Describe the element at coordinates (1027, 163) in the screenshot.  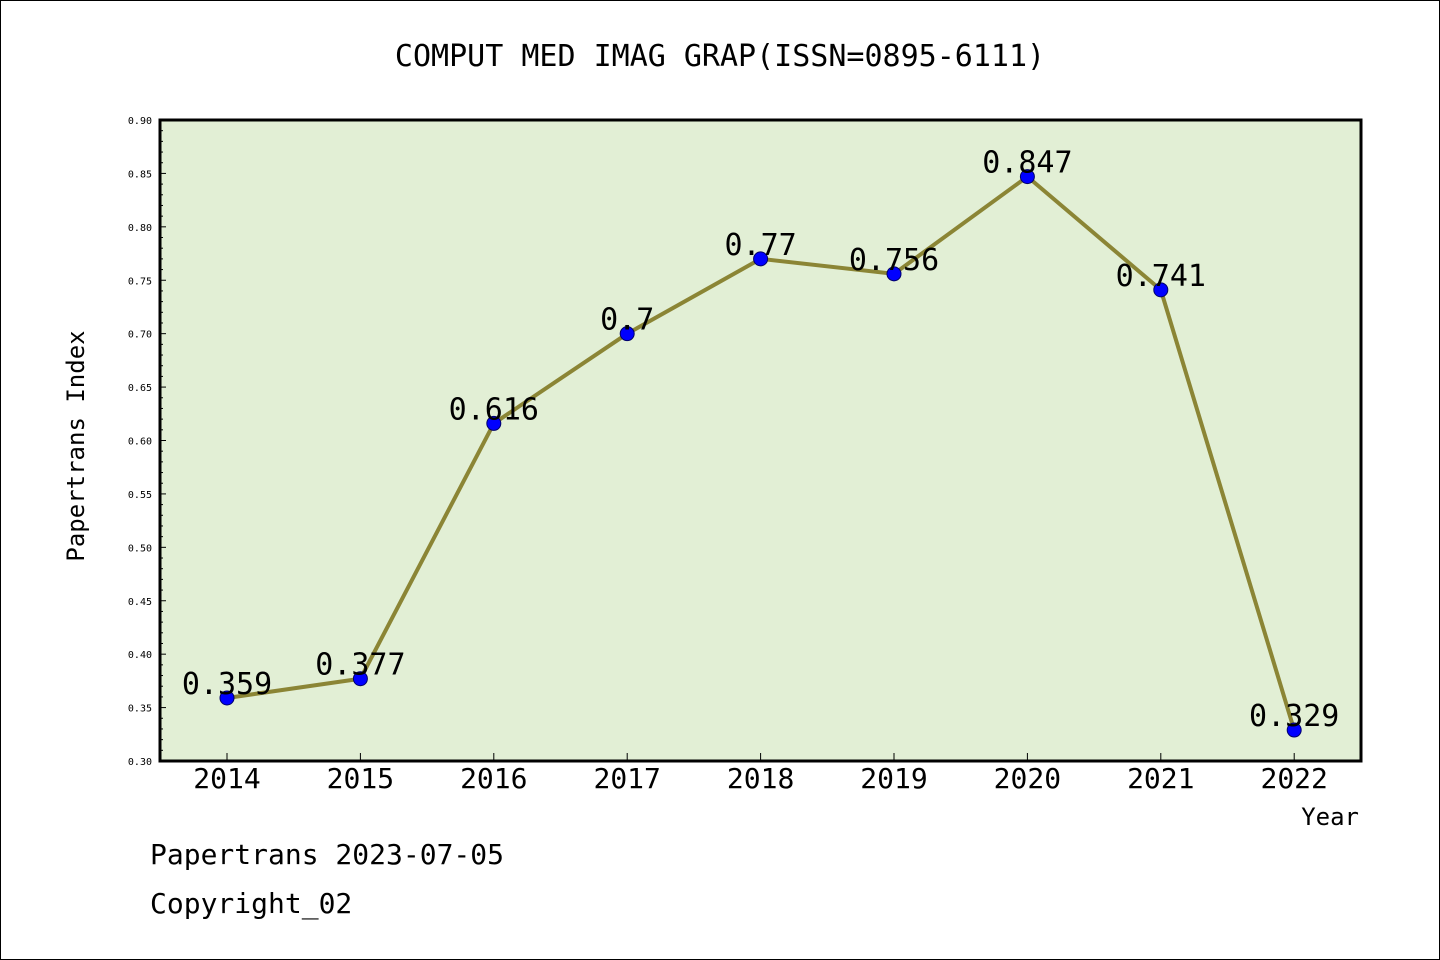
I see `data-label: 0.847` at that location.